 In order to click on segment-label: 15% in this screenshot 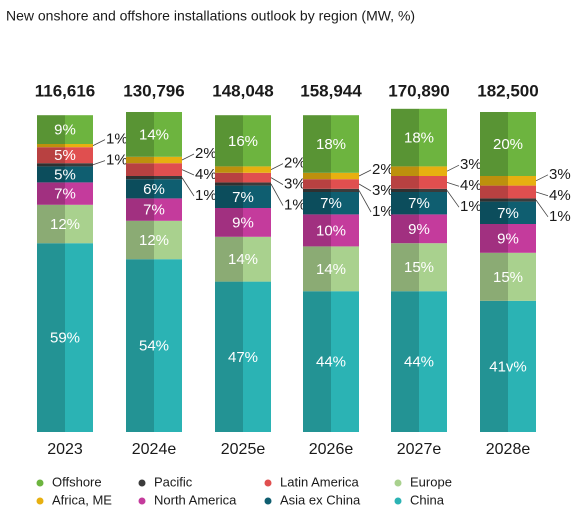, I will do `click(419, 267)`.